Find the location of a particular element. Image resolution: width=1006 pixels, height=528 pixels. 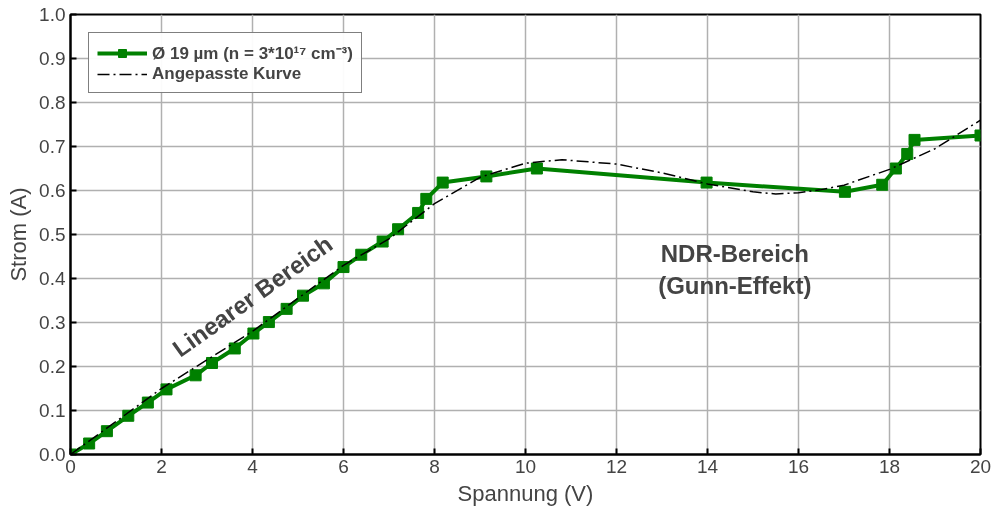

y-tick-label: 0.3 is located at coordinates (52, 322).